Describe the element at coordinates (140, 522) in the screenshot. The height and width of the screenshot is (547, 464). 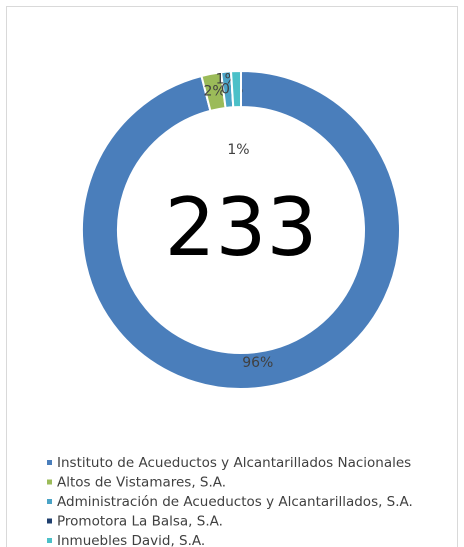
I see `legend-label: Promotora La Balsa, S.A.` at that location.